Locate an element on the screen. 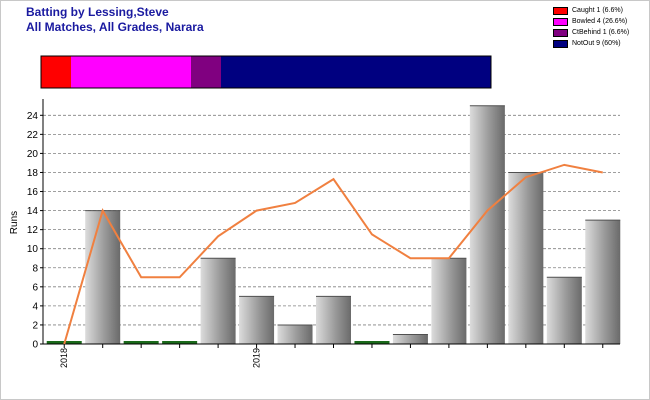 This screenshot has width=650, height=400. y-tick-label: 4 is located at coordinates (35, 306).